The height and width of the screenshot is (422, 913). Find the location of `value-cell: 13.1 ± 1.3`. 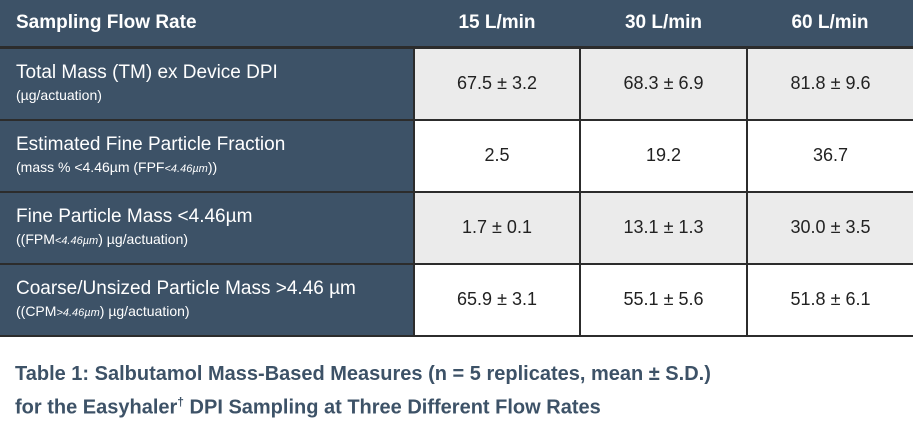

value-cell: 13.1 ± 1.3 is located at coordinates (663, 228).